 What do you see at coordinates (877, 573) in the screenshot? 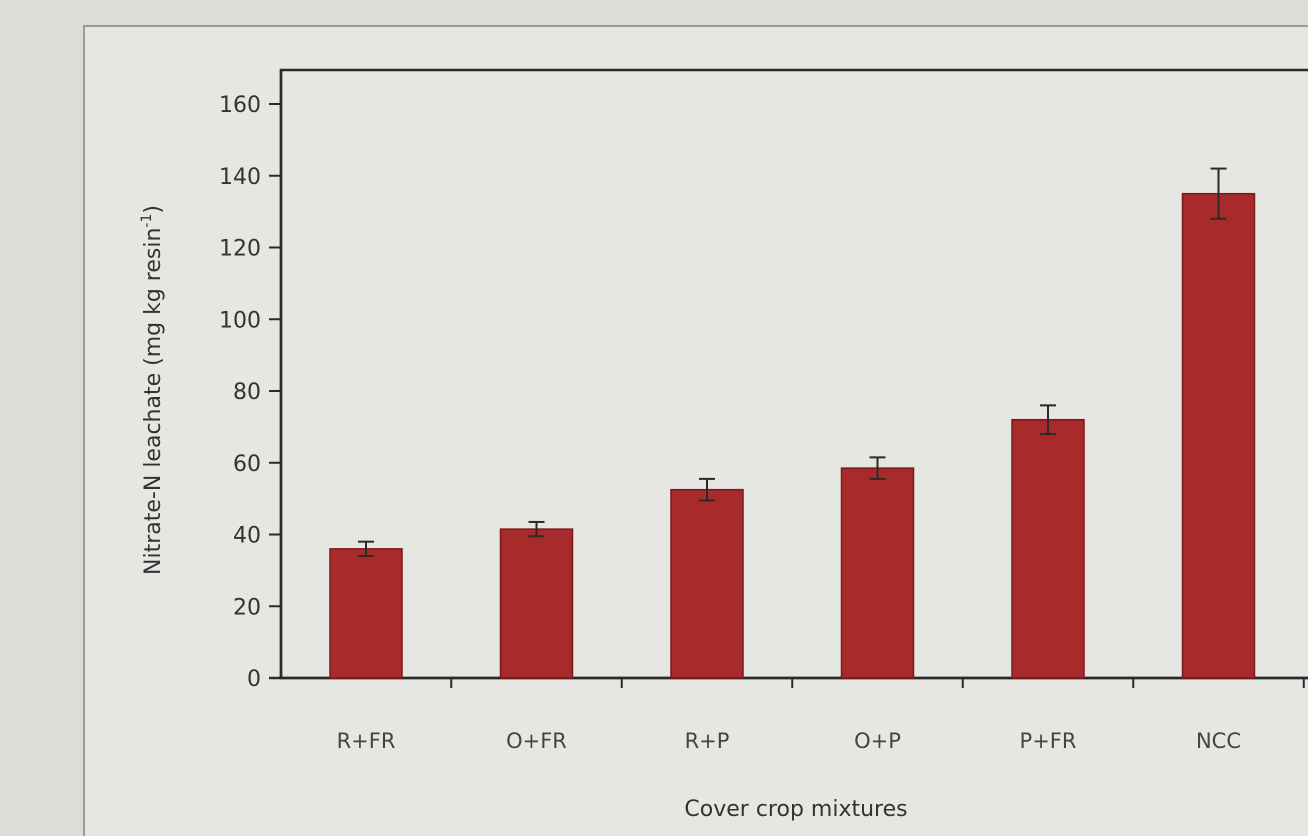
I see `bar-o-p` at bounding box center [877, 573].